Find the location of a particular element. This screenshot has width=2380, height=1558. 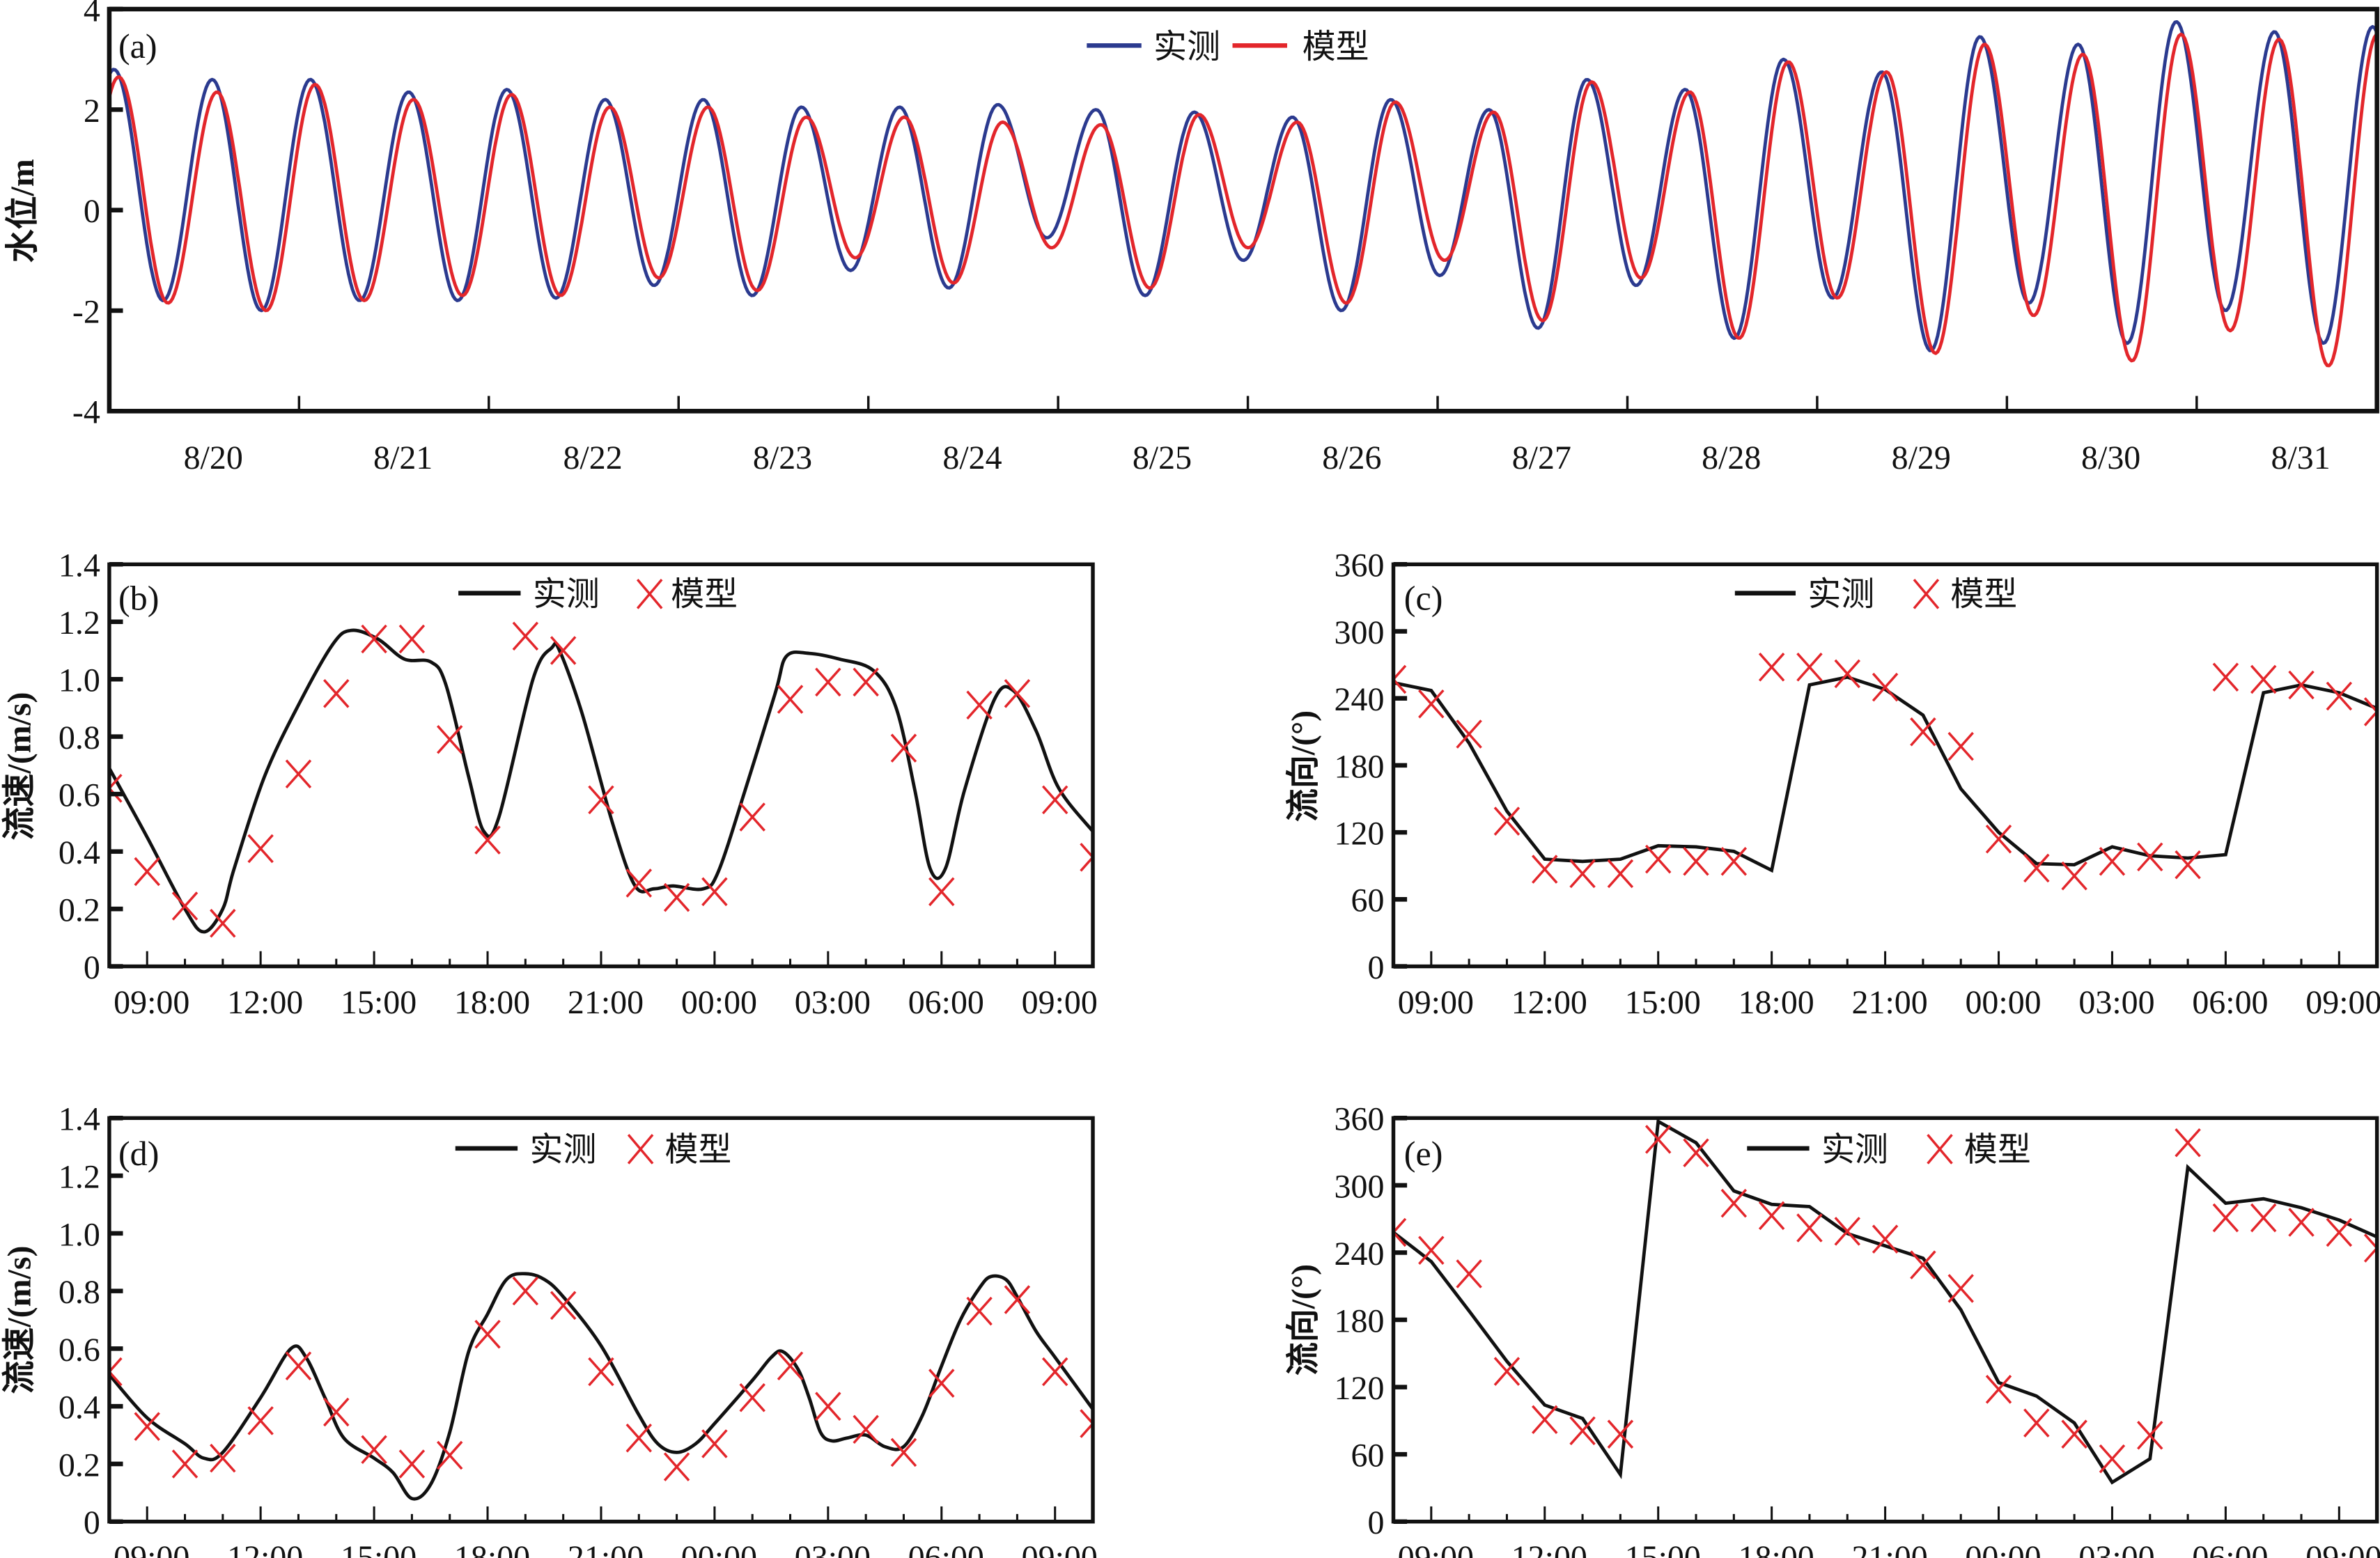

panel-d-plot-area is located at coordinates (602, 1386).